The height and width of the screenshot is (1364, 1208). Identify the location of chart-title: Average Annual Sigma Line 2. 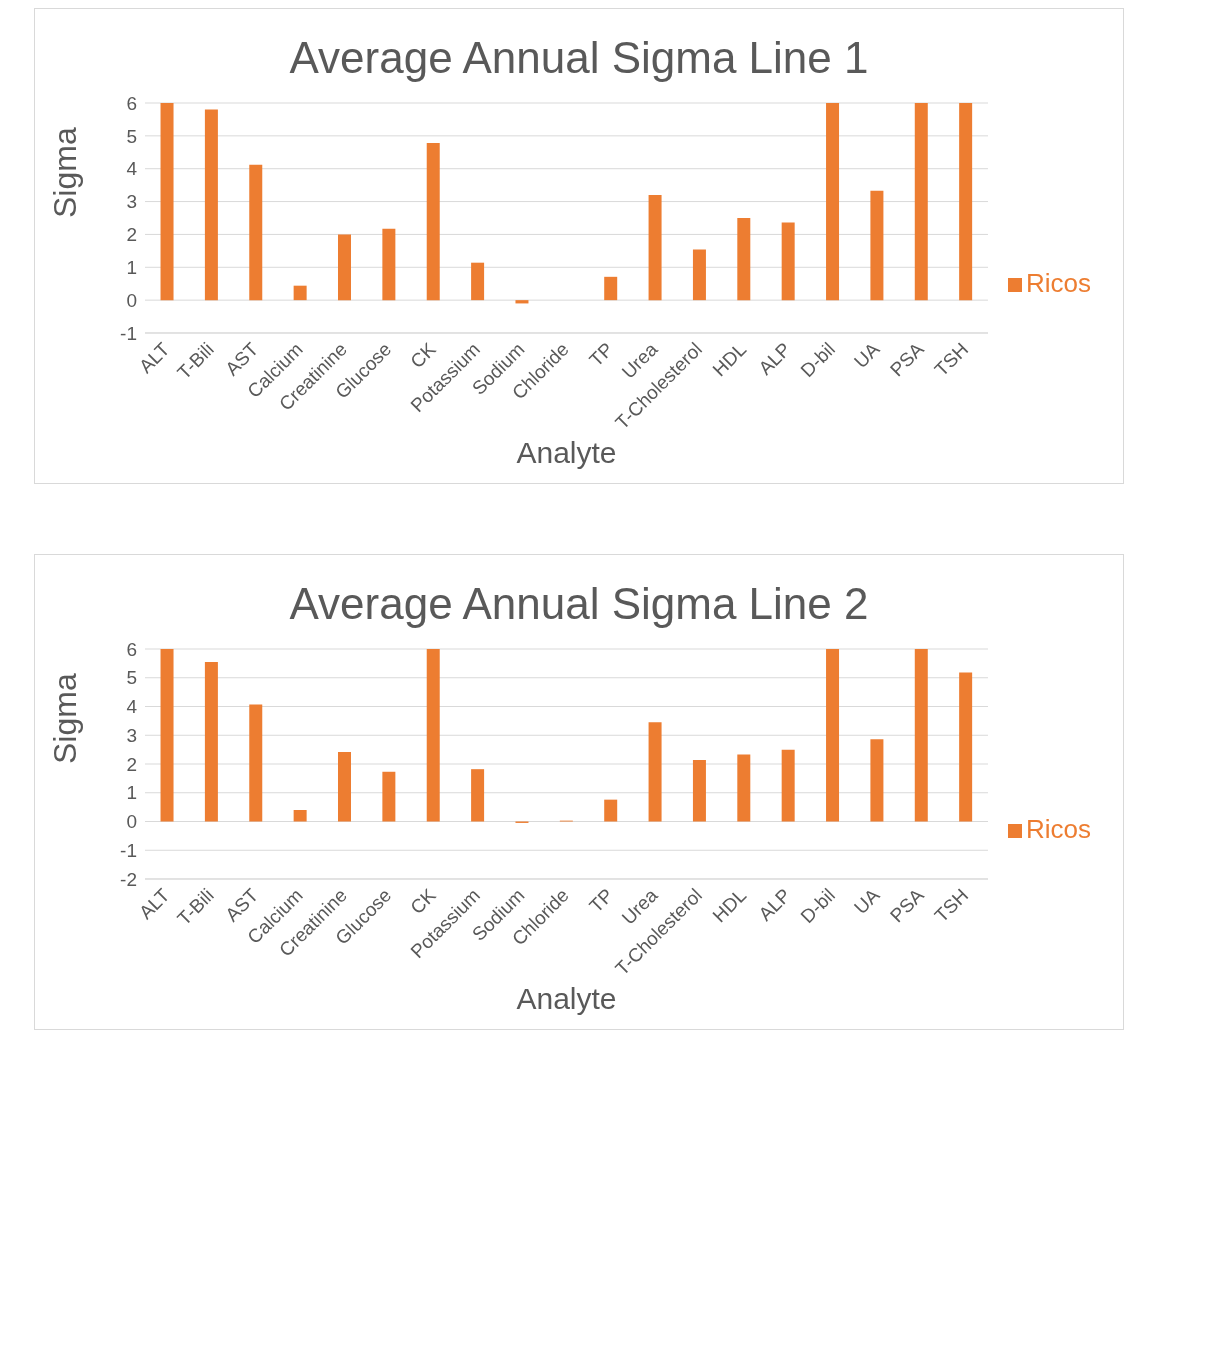
(579, 604).